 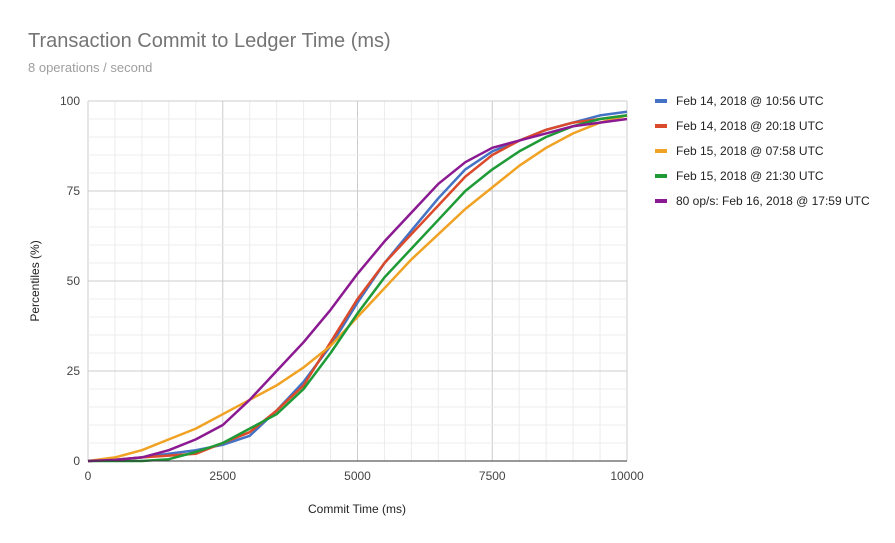 I want to click on chart-title: Transaction Commit to Ledger Time (ms), so click(x=209, y=41).